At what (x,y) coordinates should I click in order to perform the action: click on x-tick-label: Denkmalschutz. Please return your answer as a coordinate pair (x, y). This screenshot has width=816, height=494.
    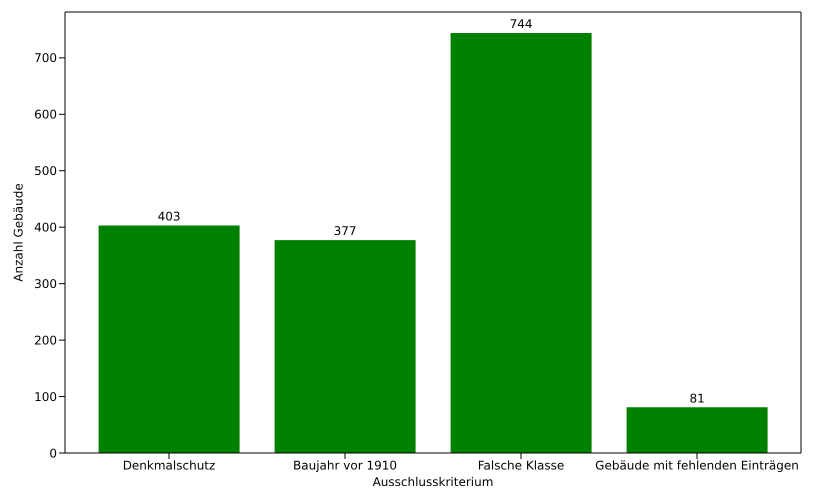
    Looking at the image, I should click on (169, 465).